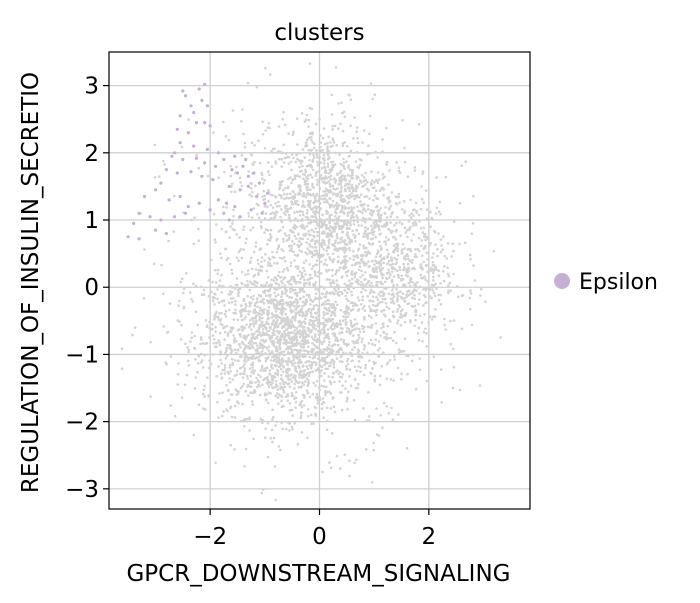  What do you see at coordinates (82, 423) in the screenshot?
I see `y-tick-label: −2` at bounding box center [82, 423].